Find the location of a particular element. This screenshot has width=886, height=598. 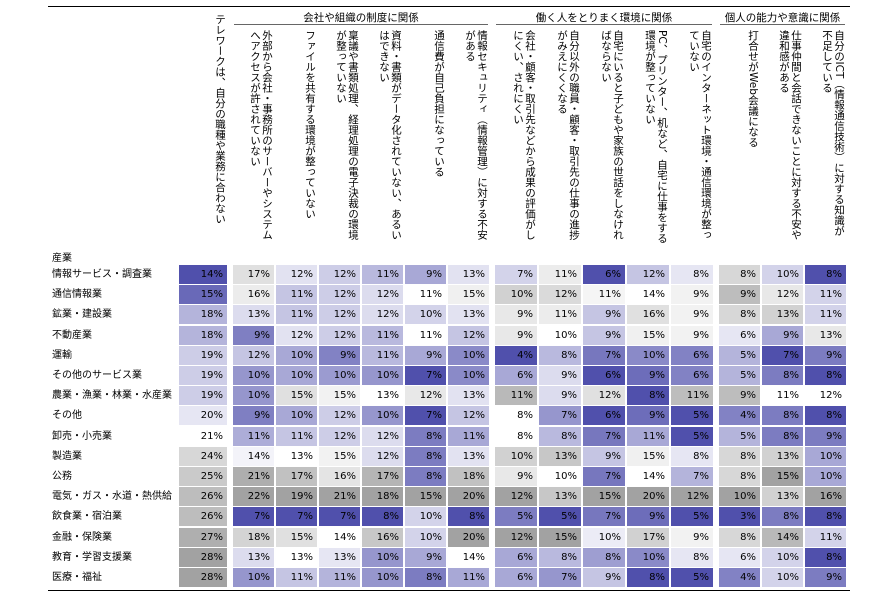

row-label: 医療・福祉 is located at coordinates (77, 577).